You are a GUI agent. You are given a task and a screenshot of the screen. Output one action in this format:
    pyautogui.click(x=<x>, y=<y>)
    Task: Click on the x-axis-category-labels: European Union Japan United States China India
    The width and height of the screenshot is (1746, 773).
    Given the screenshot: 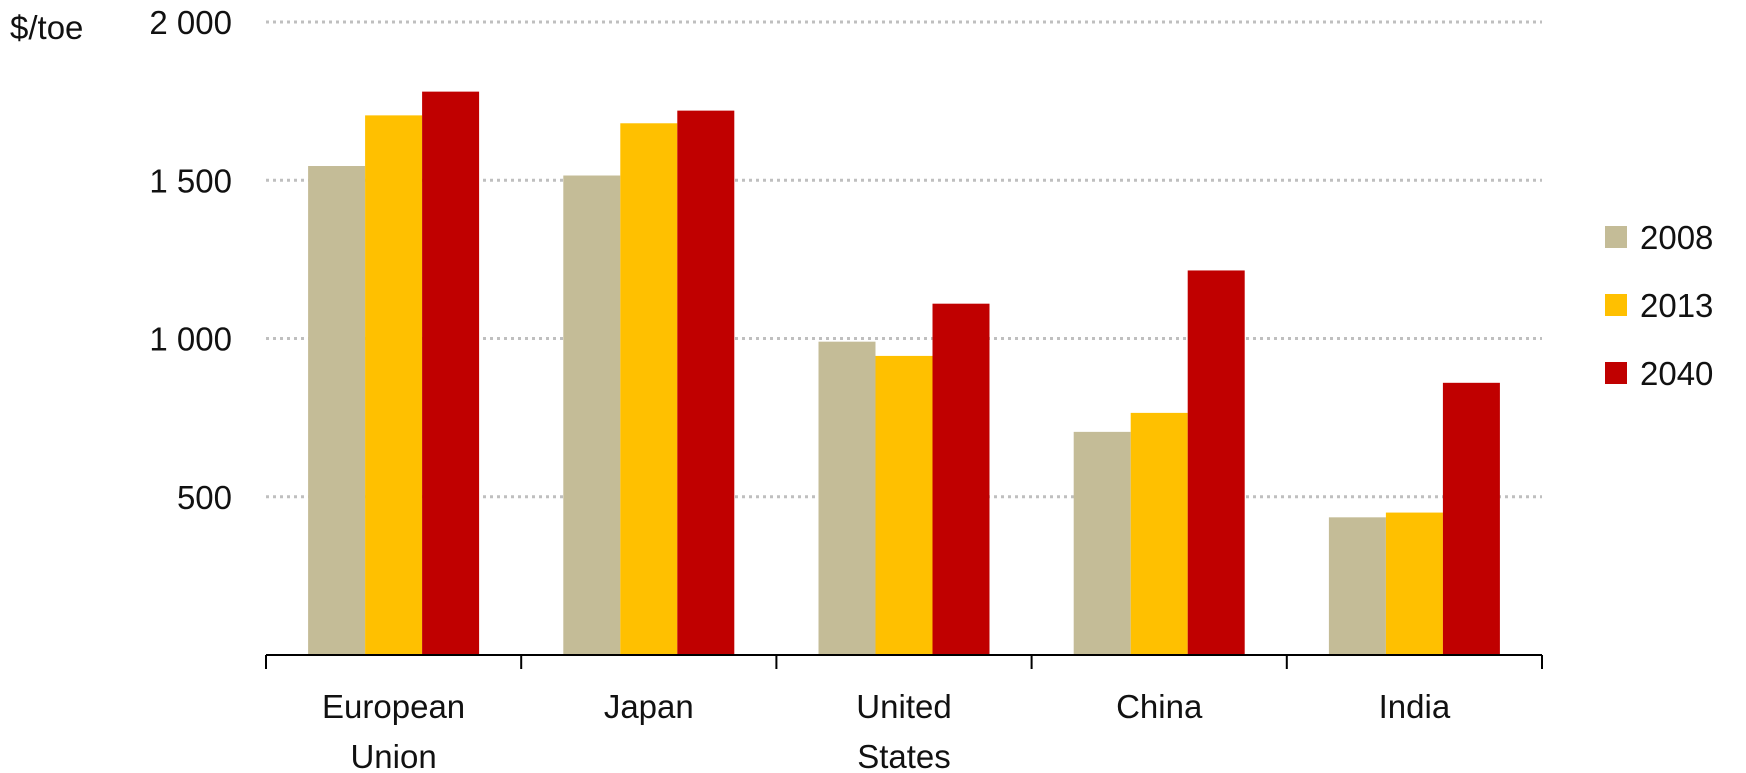 What is the action you would take?
    pyautogui.click(x=886, y=730)
    